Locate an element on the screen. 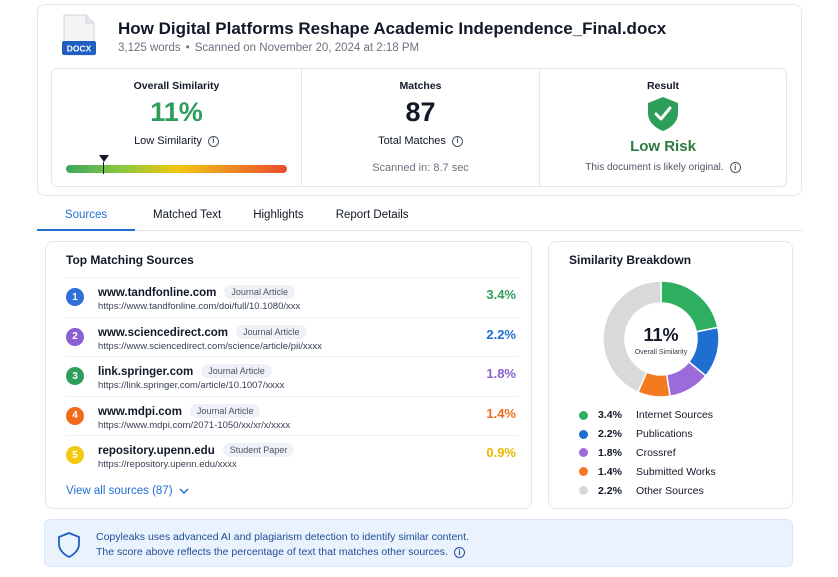  breakdown-title: Similarity Breakdown is located at coordinates (630, 260).